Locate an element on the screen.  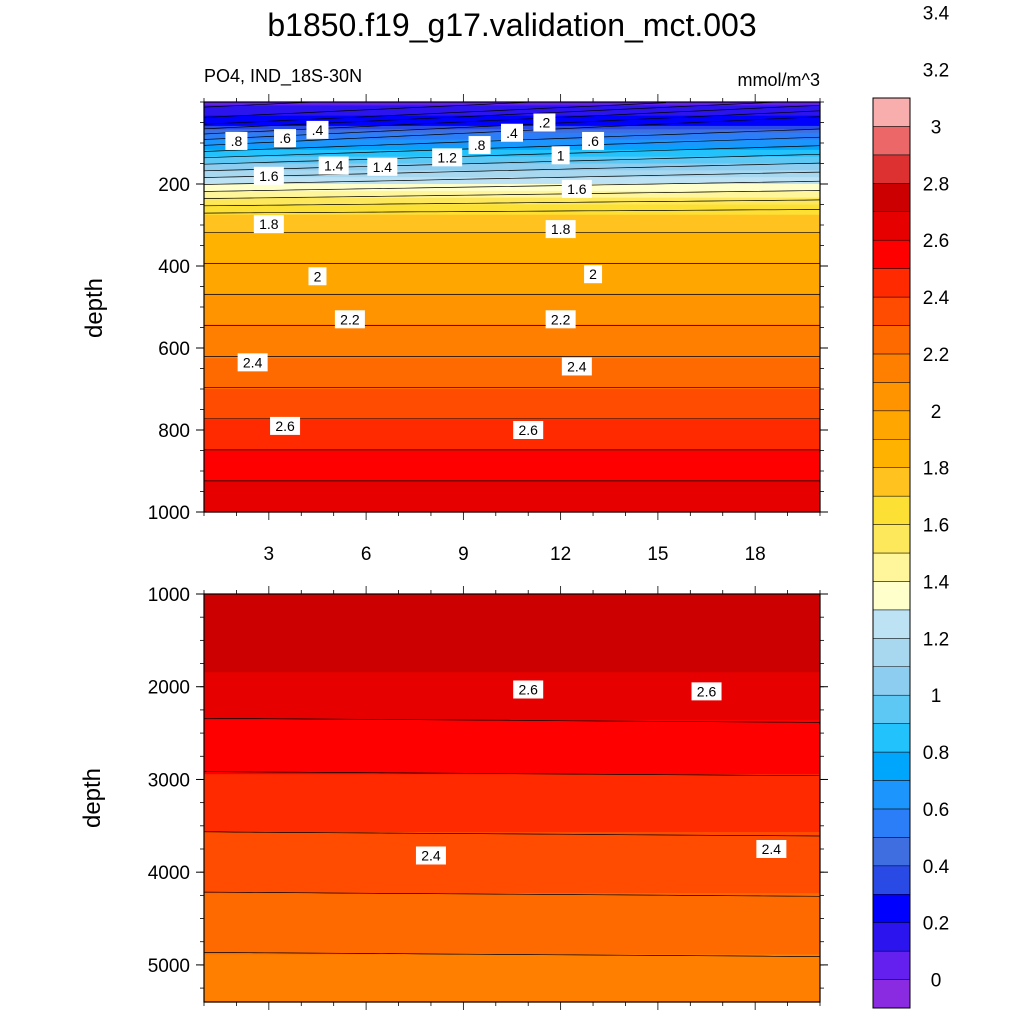
colorbar-label: 2.8 is located at coordinates (936, 184).